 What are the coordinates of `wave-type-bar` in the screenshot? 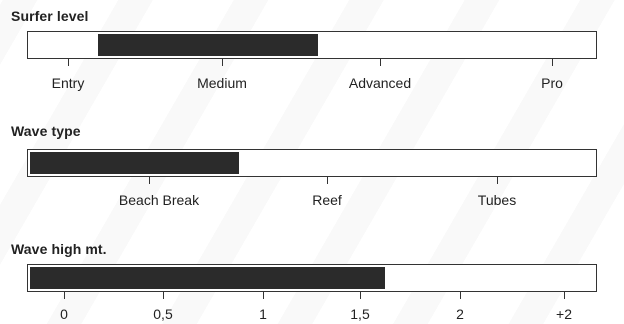 It's located at (312, 163).